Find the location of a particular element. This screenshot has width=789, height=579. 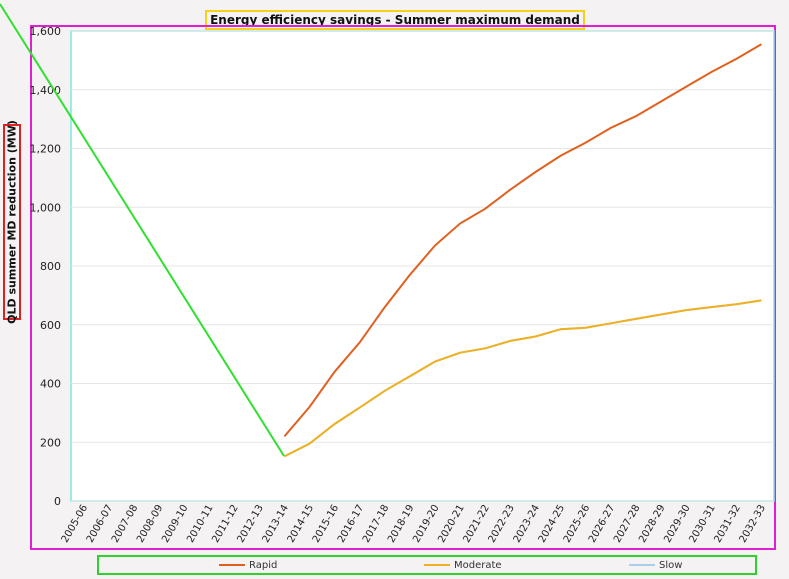

y-tick-label: 400 is located at coordinates (50, 384).